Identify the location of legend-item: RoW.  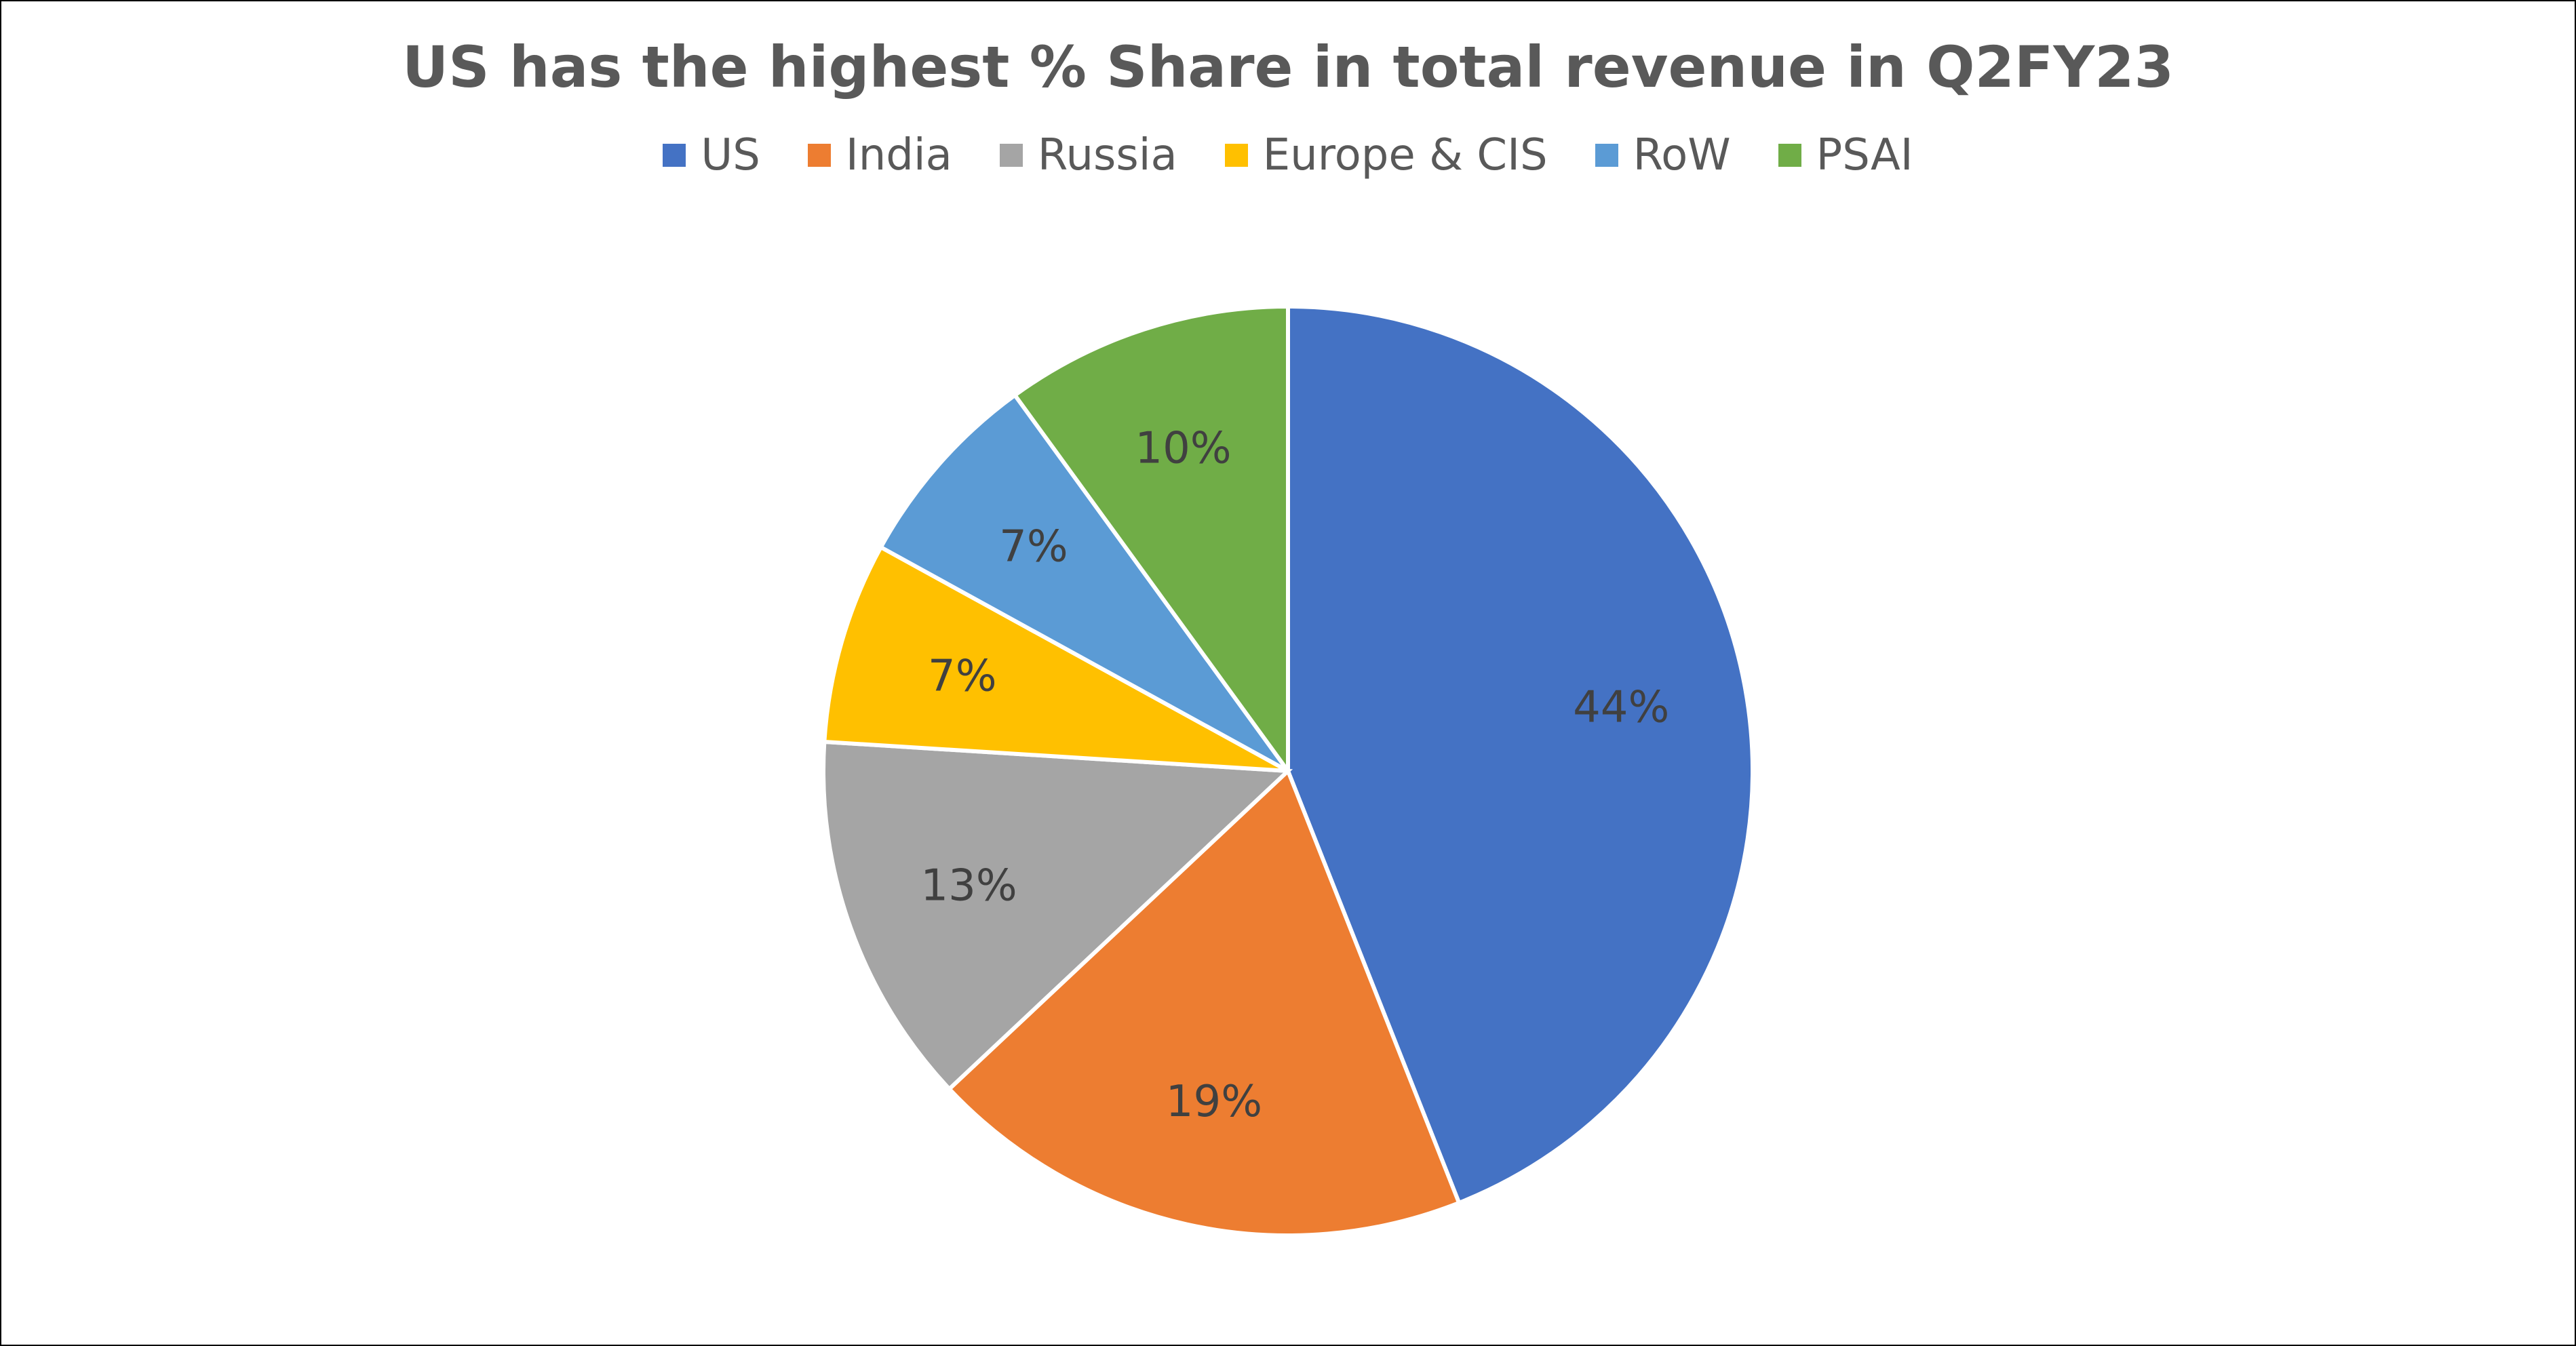
(1663, 155).